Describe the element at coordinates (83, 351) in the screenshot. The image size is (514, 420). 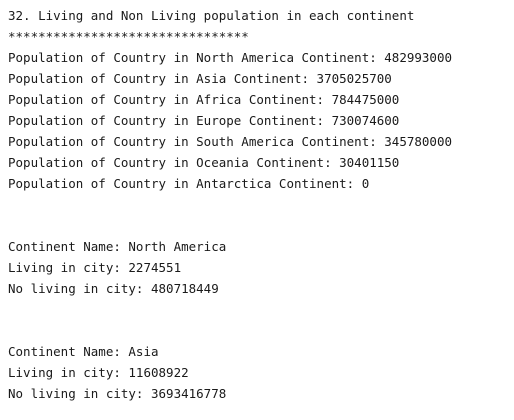
I see `continent-name-line: Continent Name: Asia` at that location.